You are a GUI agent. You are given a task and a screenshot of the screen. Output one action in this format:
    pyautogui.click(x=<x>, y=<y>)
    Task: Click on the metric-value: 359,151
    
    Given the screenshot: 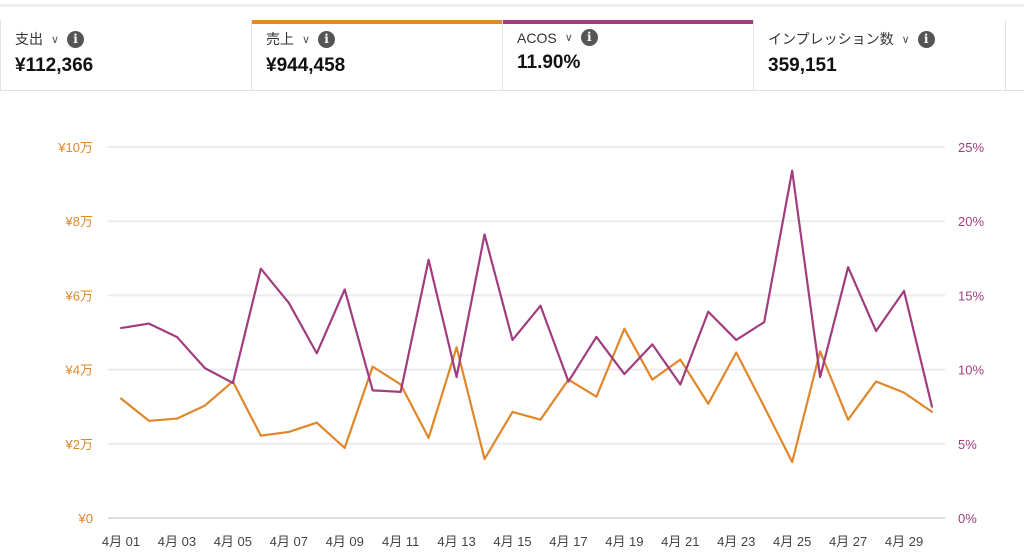 What is the action you would take?
    pyautogui.click(x=802, y=65)
    